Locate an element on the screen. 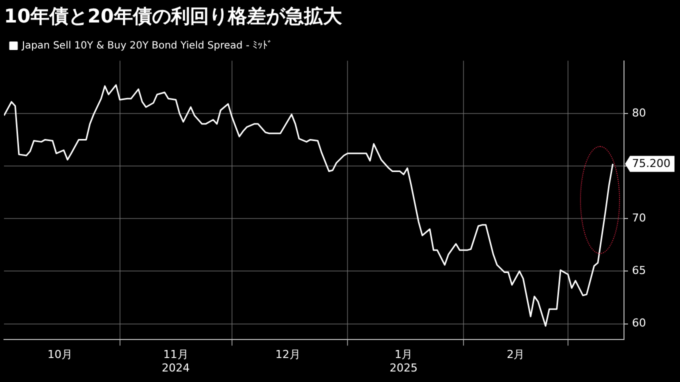 The image size is (680, 382). chart-title: 10年債と20年債の利回り格差が急拡大 is located at coordinates (173, 16).